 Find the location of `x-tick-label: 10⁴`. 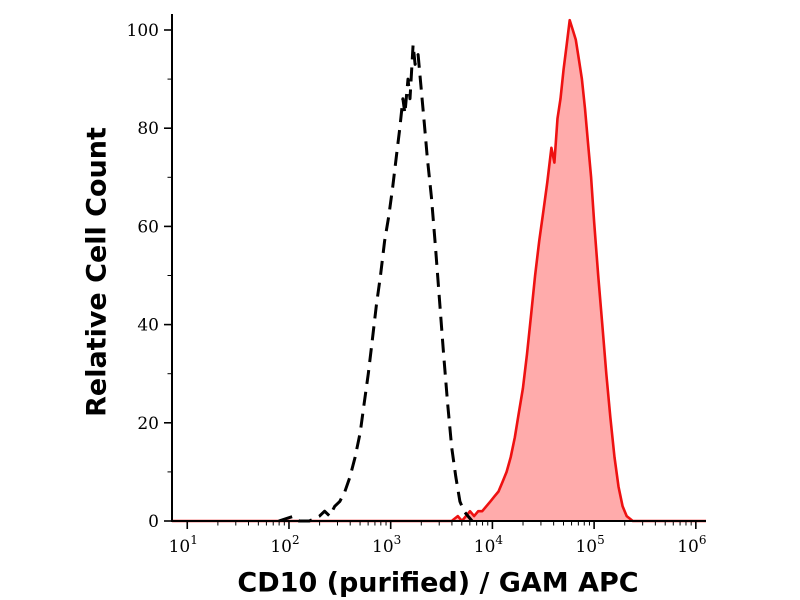

x-tick-label: 10⁴ is located at coordinates (489, 545).